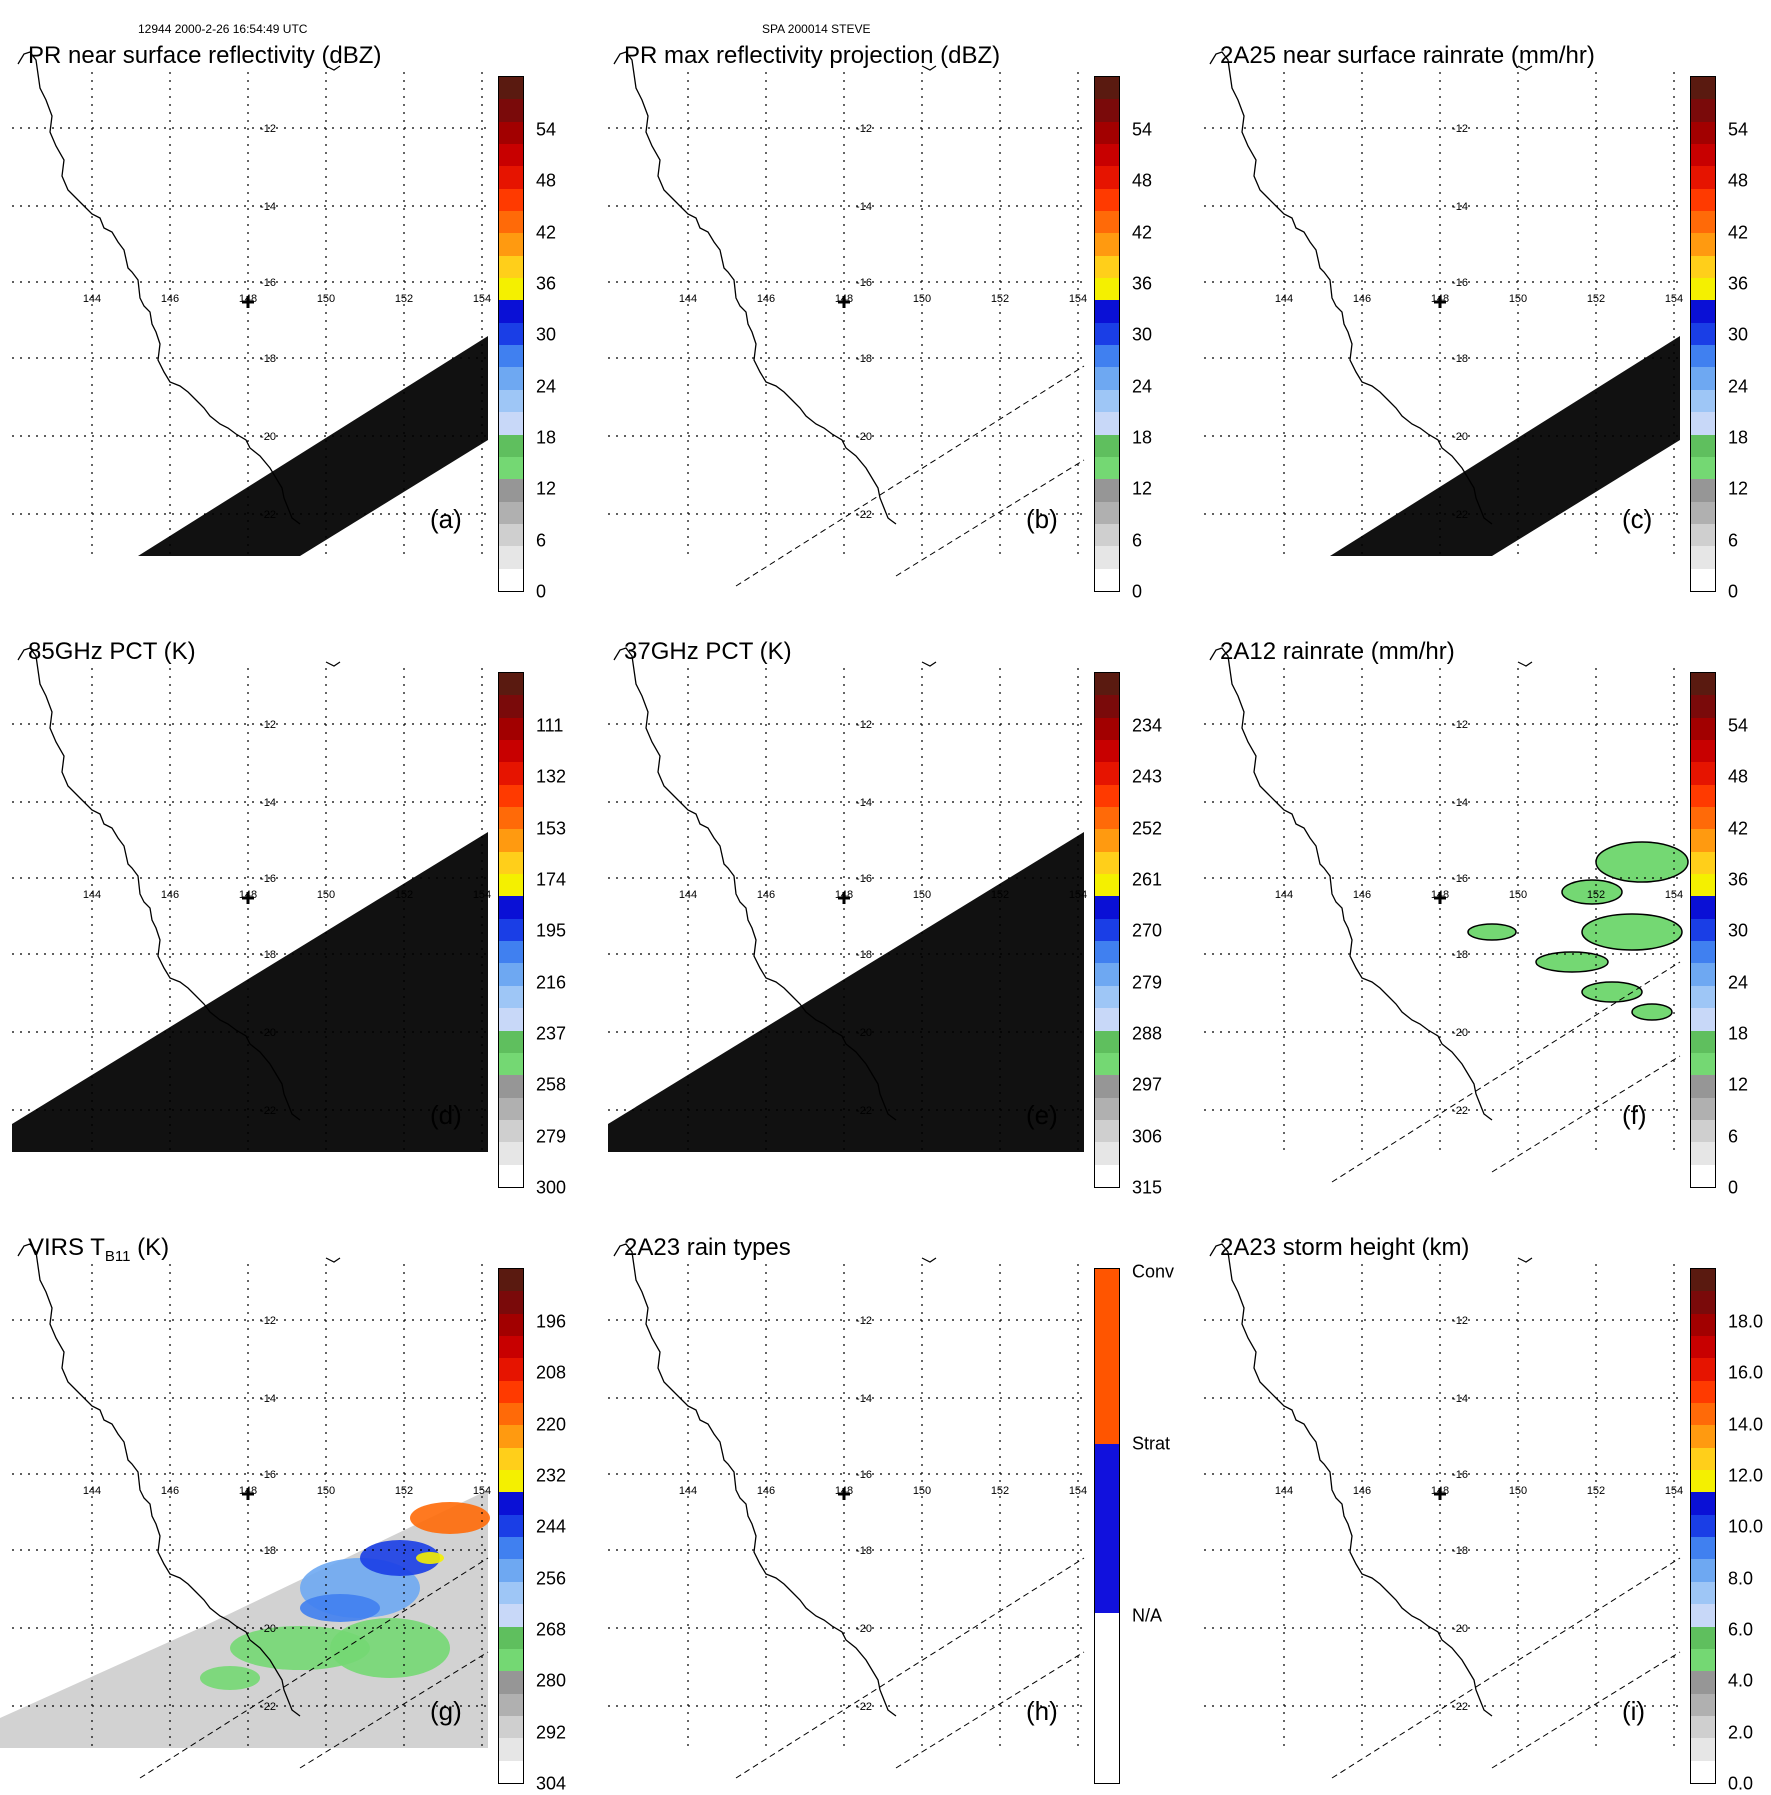  What do you see at coordinates (816, 29) in the screenshot?
I see `header-center: SPA 200014 STEVE` at bounding box center [816, 29].